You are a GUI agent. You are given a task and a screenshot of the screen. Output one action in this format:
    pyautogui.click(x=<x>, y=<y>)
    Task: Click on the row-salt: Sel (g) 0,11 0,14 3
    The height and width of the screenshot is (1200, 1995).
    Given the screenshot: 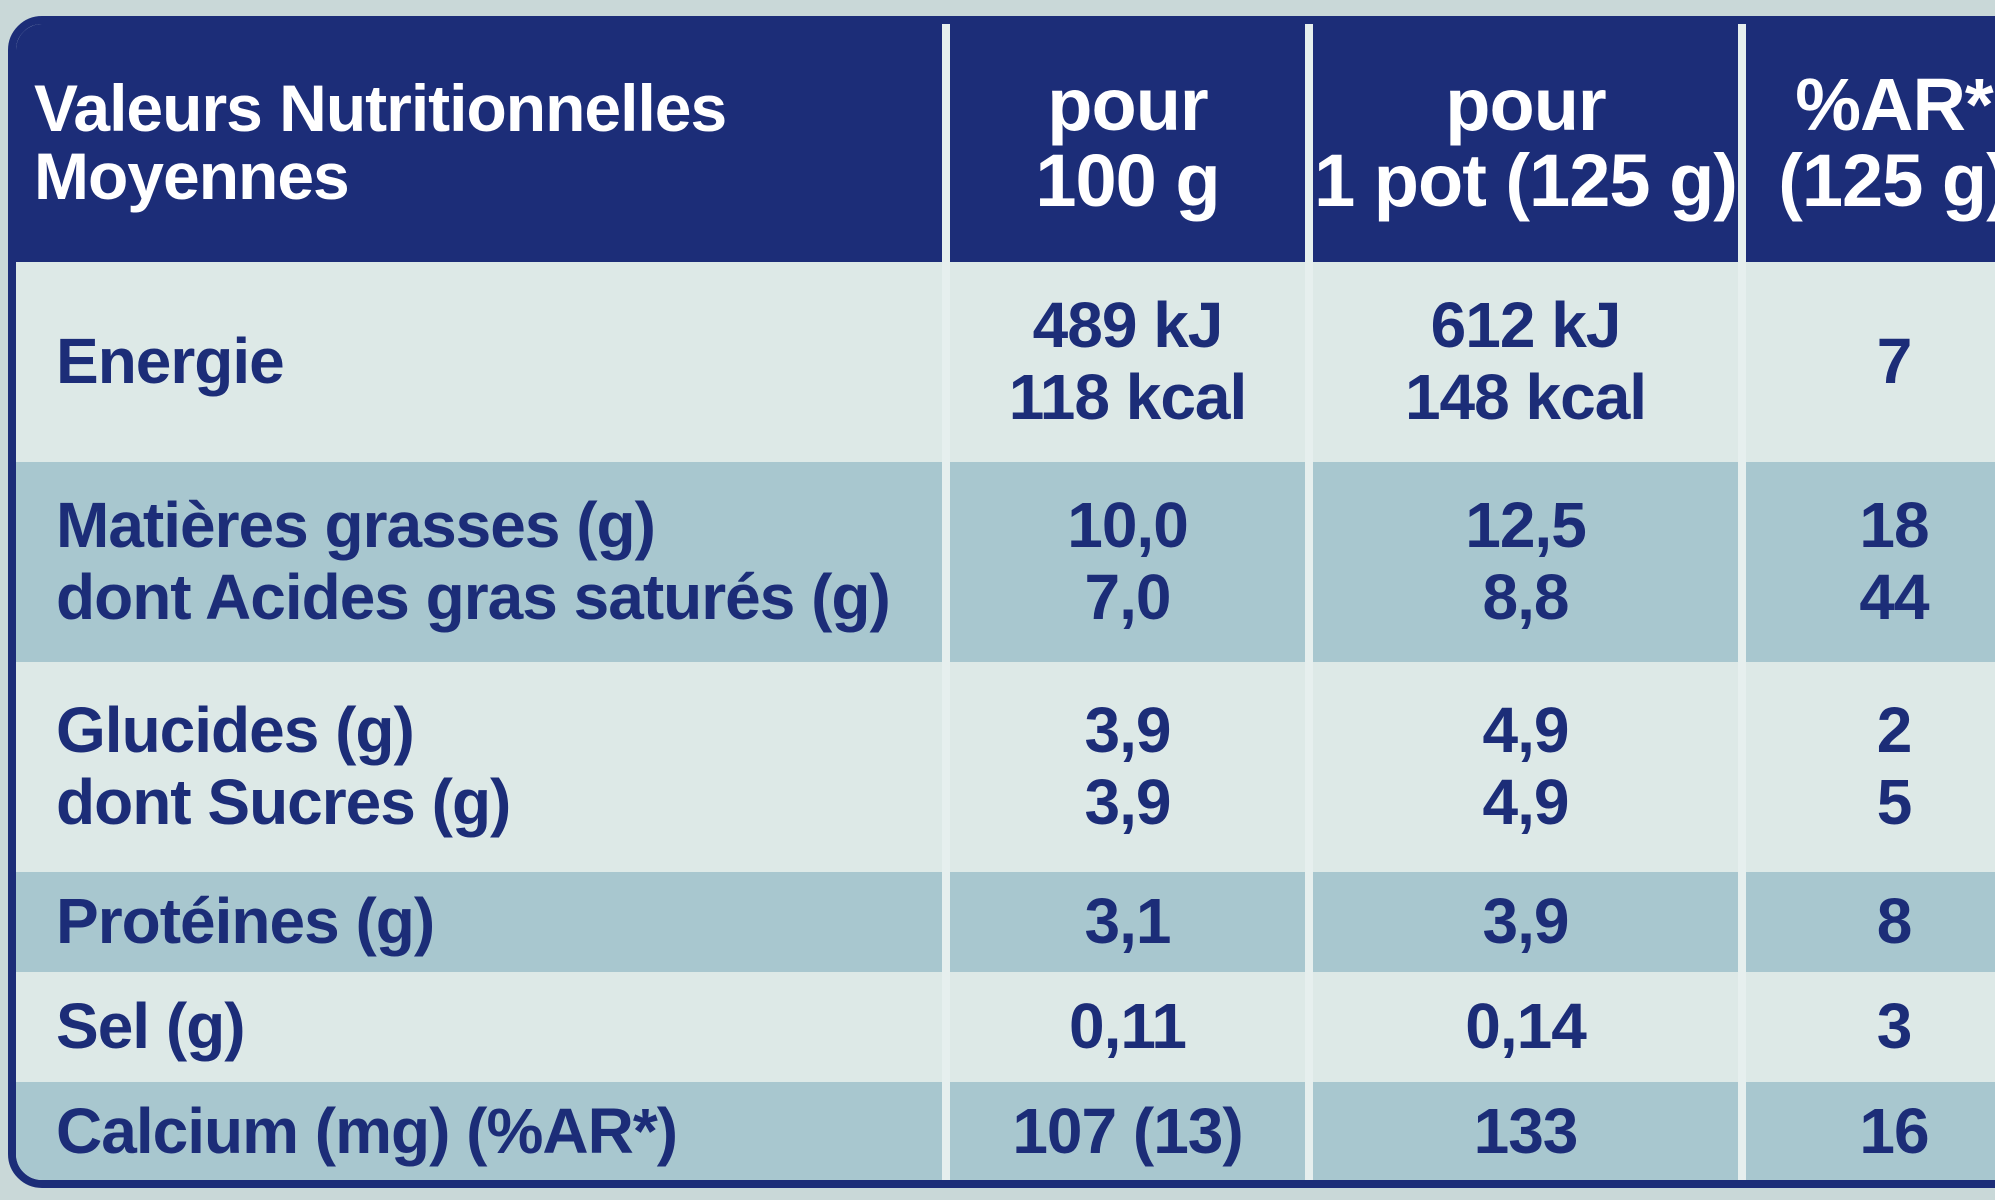 What is the action you would take?
    pyautogui.click(x=1005, y=1027)
    